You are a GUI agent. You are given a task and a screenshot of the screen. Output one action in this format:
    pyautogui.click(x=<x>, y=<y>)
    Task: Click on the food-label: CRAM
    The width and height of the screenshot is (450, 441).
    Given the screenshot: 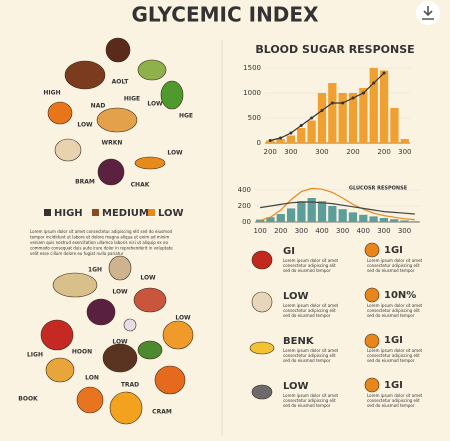 What is the action you would take?
    pyautogui.click(x=162, y=412)
    